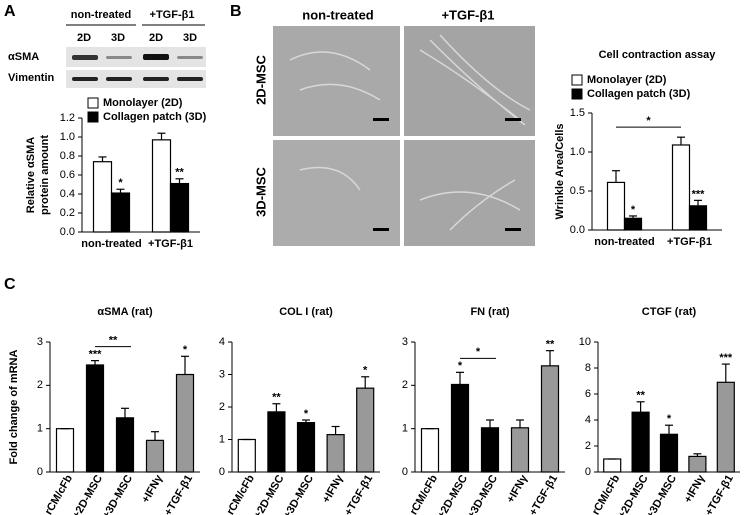 Image resolution: width=747 pixels, height=515 pixels. Describe the element at coordinates (101, 15) in the screenshot. I see `blot-condition: non-treated` at that location.